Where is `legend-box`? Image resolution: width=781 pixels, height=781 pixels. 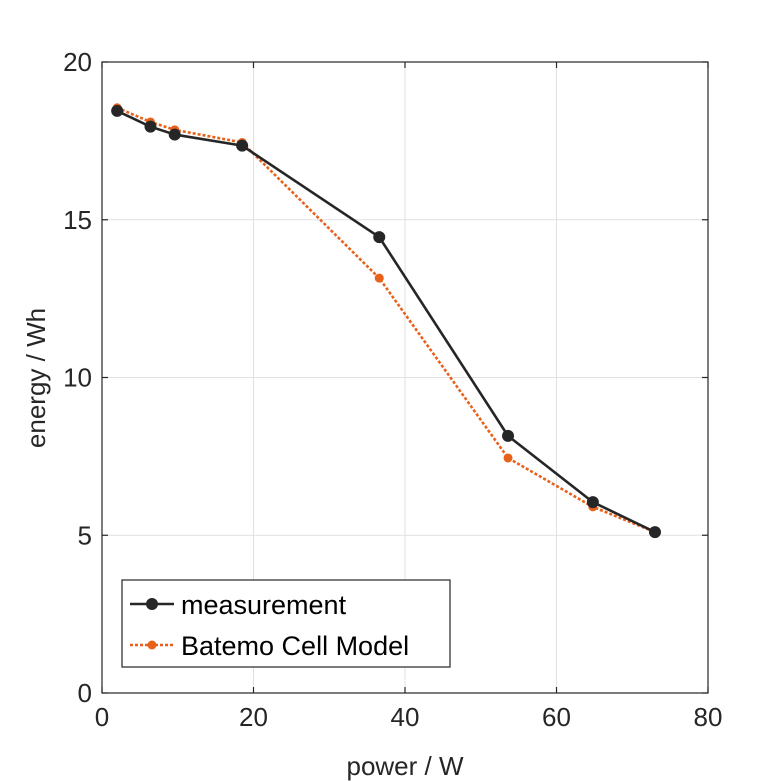 legend-box is located at coordinates (286, 623).